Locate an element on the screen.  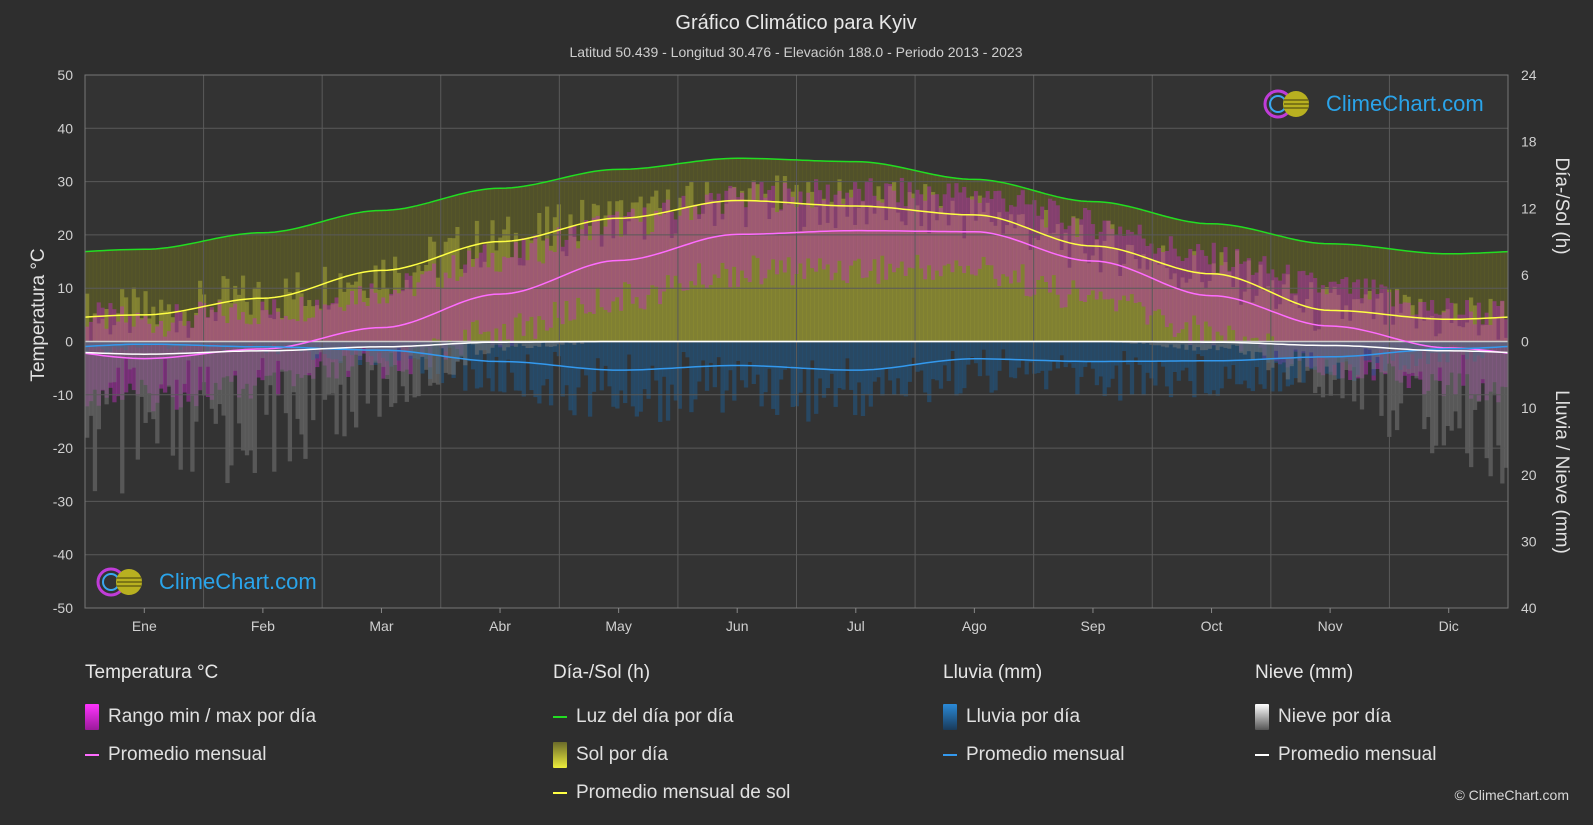
legend-item: Rango min / max por día is located at coordinates (200, 717).